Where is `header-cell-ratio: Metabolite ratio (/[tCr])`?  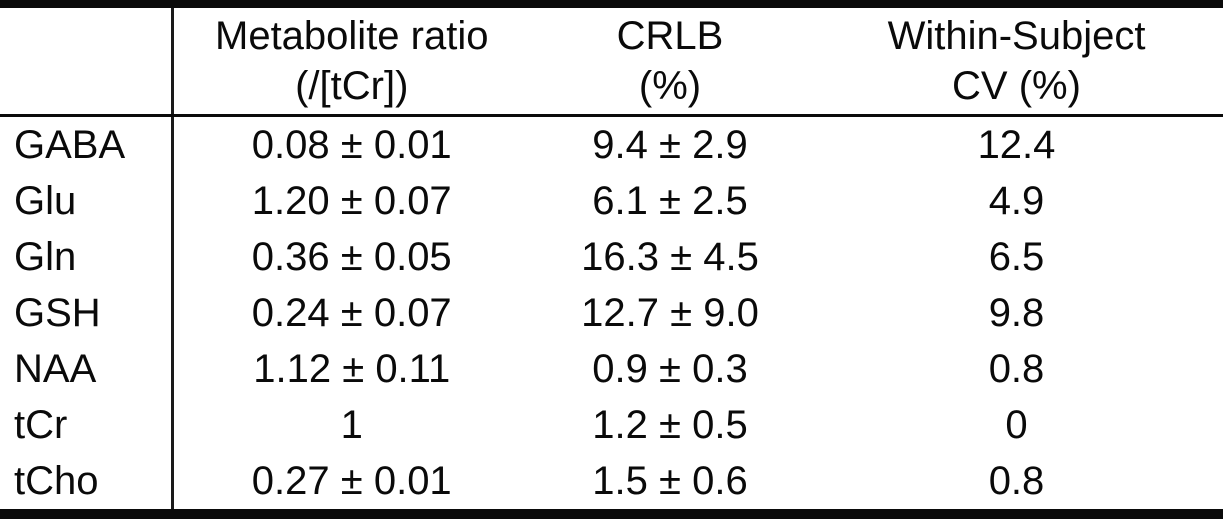
header-cell-ratio: Metabolite ratio (/[tCr]) is located at coordinates (350, 60).